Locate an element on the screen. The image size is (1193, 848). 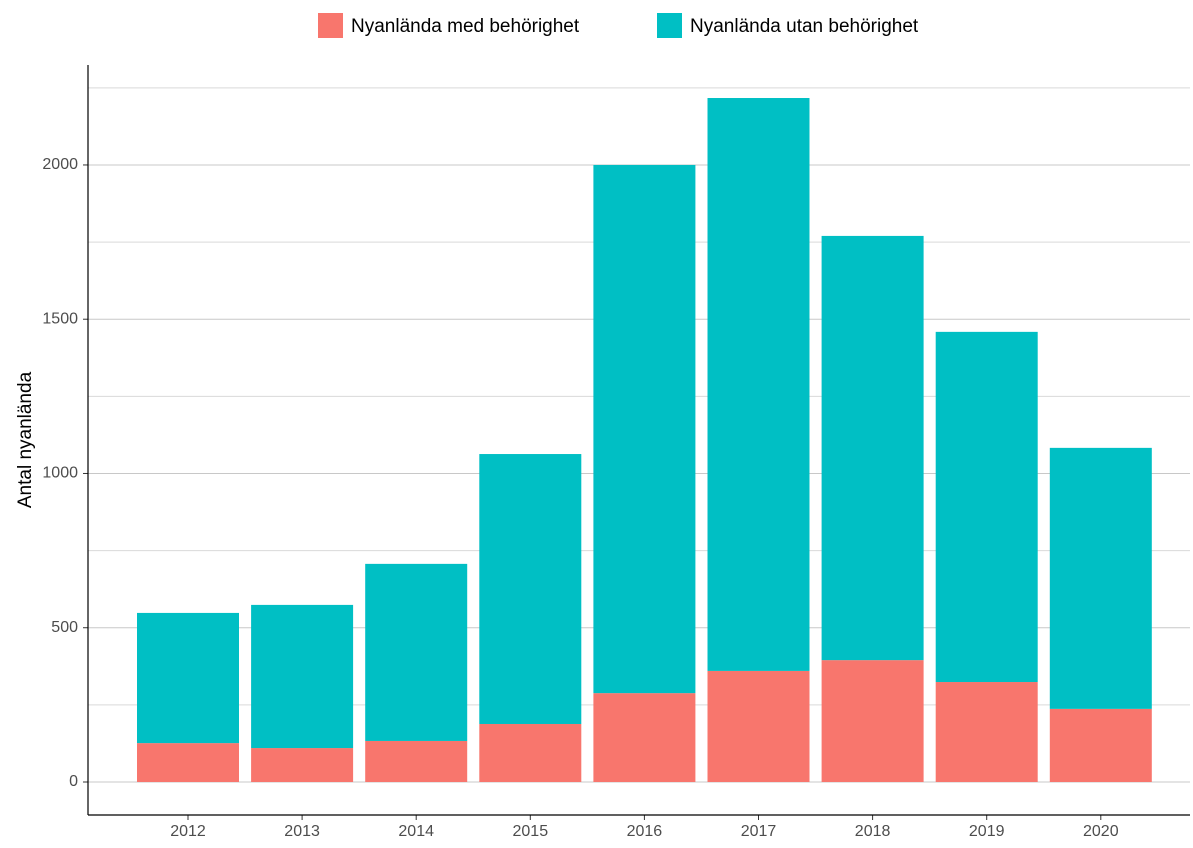
y-tick-label: 1000 is located at coordinates (60, 473).